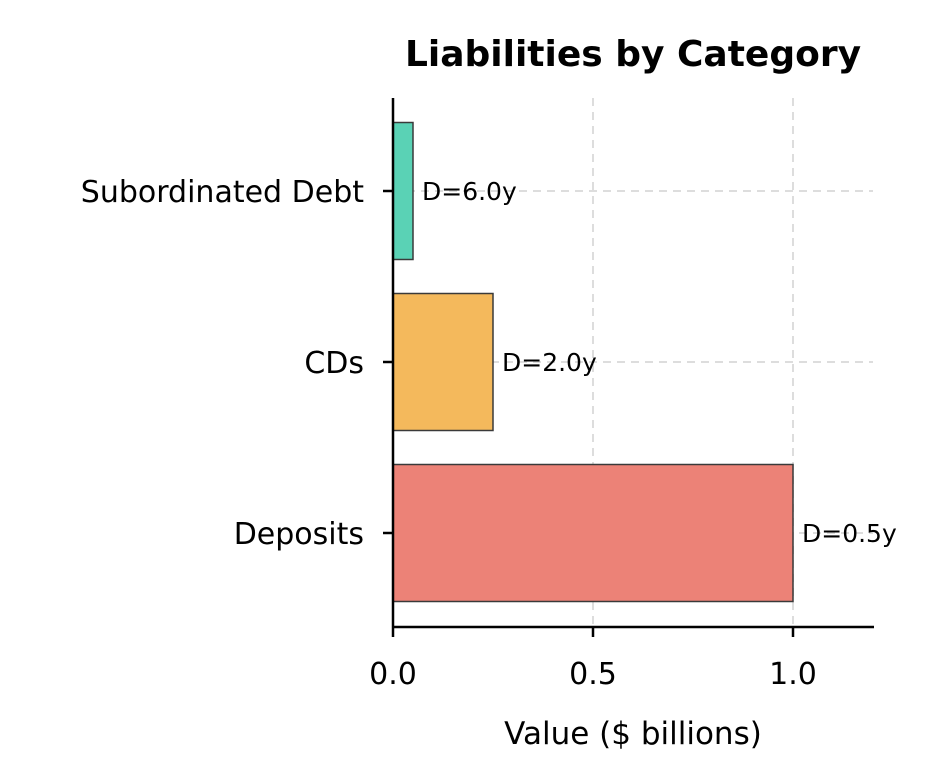 Image resolution: width=935 pixels, height=784 pixels. I want to click on x-tick-label: 0.5, so click(593, 674).